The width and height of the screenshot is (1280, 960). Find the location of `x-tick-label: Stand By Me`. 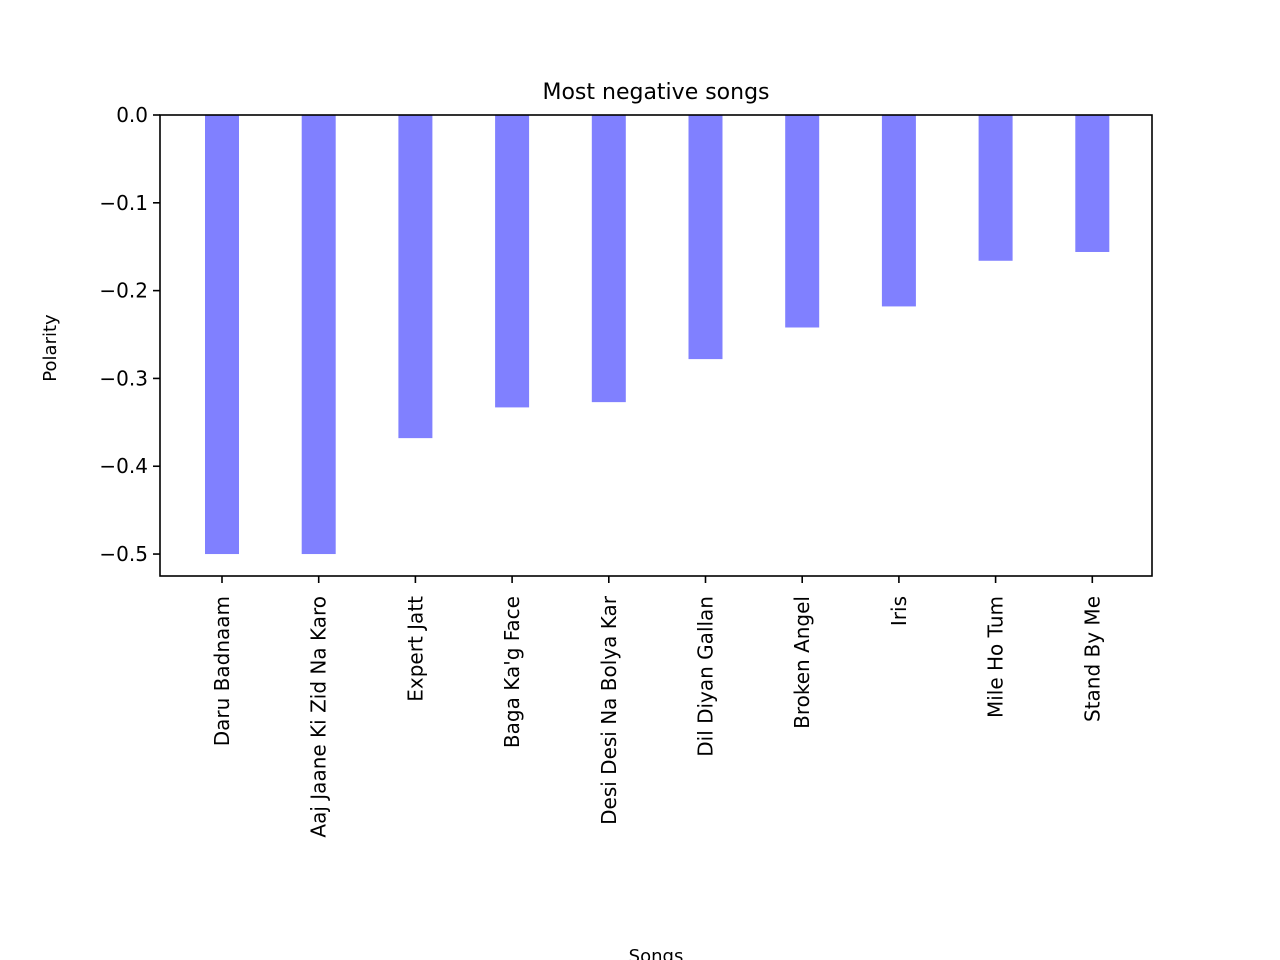

x-tick-label: Stand By Me is located at coordinates (1092, 659).